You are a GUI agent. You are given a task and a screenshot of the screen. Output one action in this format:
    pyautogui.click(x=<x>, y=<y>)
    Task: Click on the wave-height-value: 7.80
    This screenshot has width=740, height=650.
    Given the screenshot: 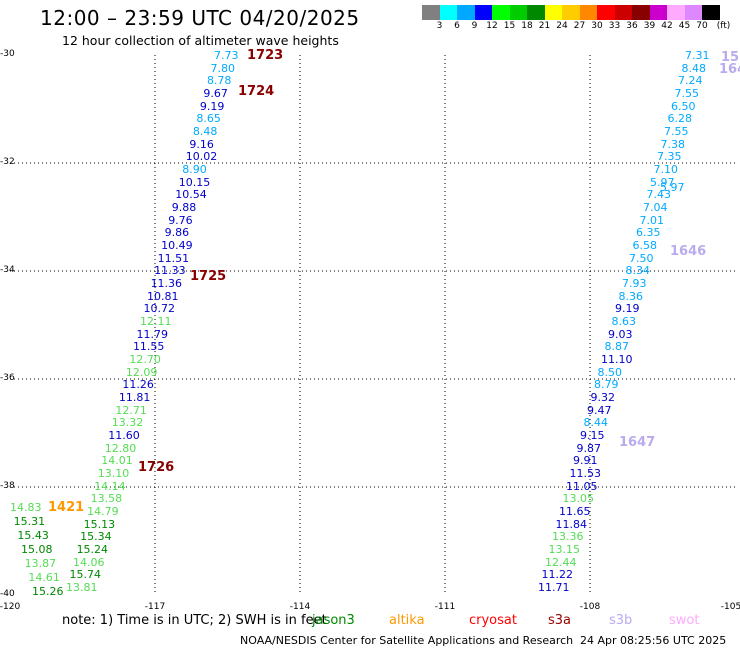 What is the action you would take?
    pyautogui.click(x=222, y=68)
    